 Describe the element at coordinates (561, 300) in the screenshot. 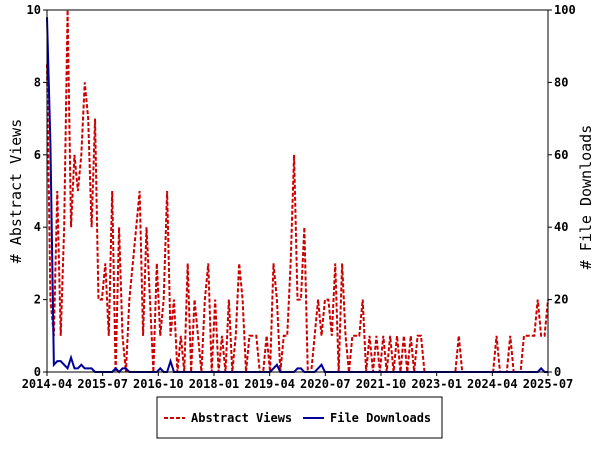

I see `y-tick-label-right: 20` at that location.